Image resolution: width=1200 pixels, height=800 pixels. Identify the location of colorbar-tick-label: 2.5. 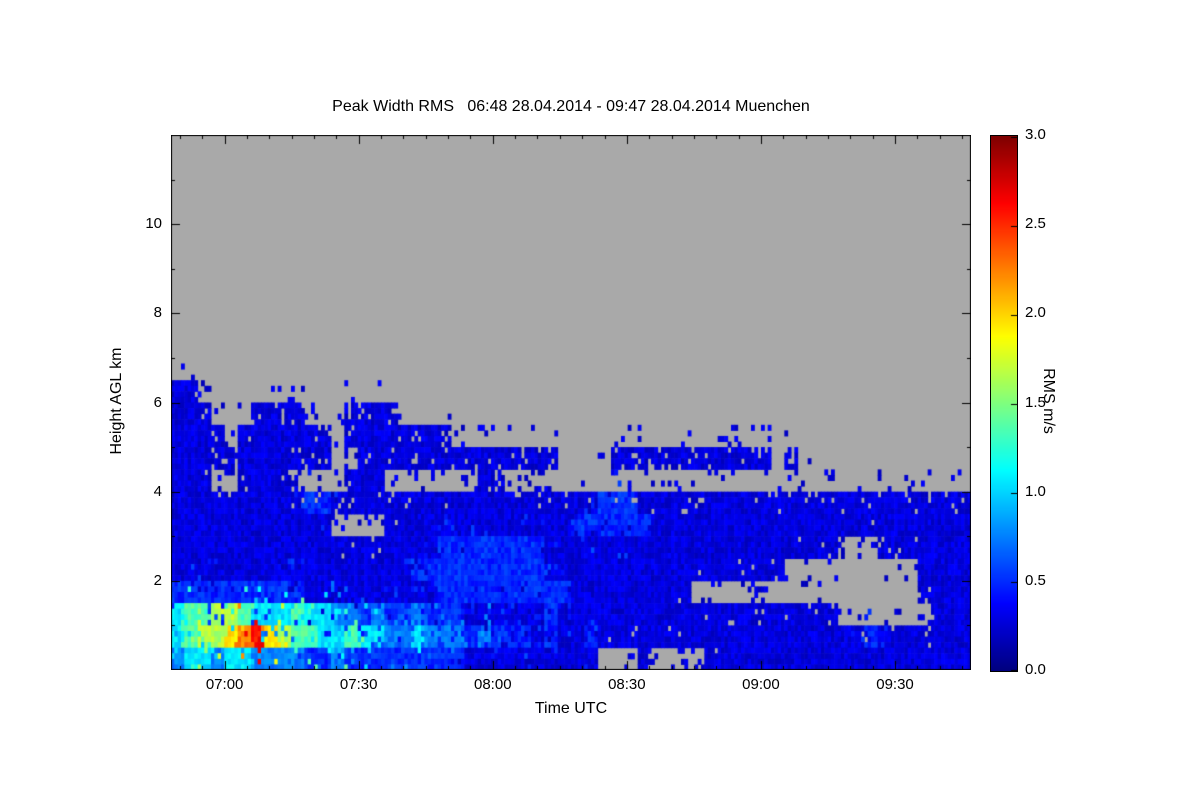
(1035, 224).